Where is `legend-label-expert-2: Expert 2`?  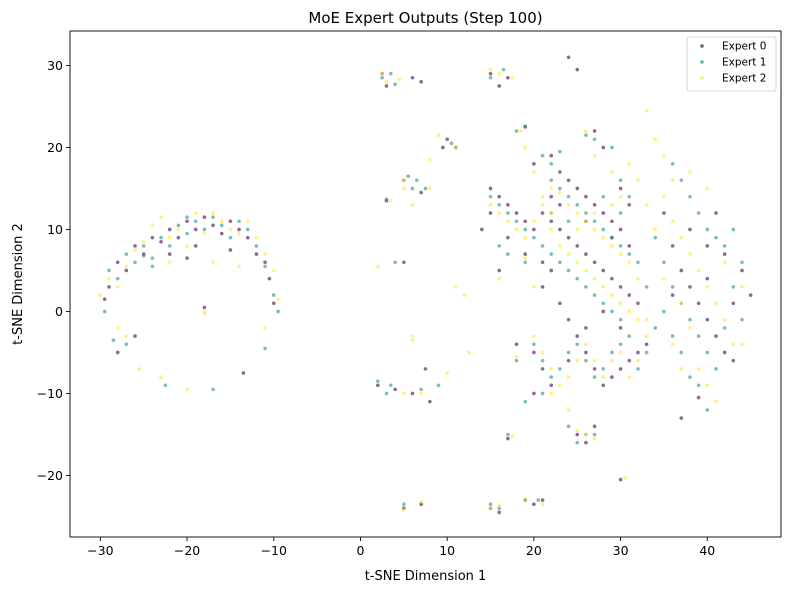
legend-label-expert-2: Expert 2 is located at coordinates (744, 79).